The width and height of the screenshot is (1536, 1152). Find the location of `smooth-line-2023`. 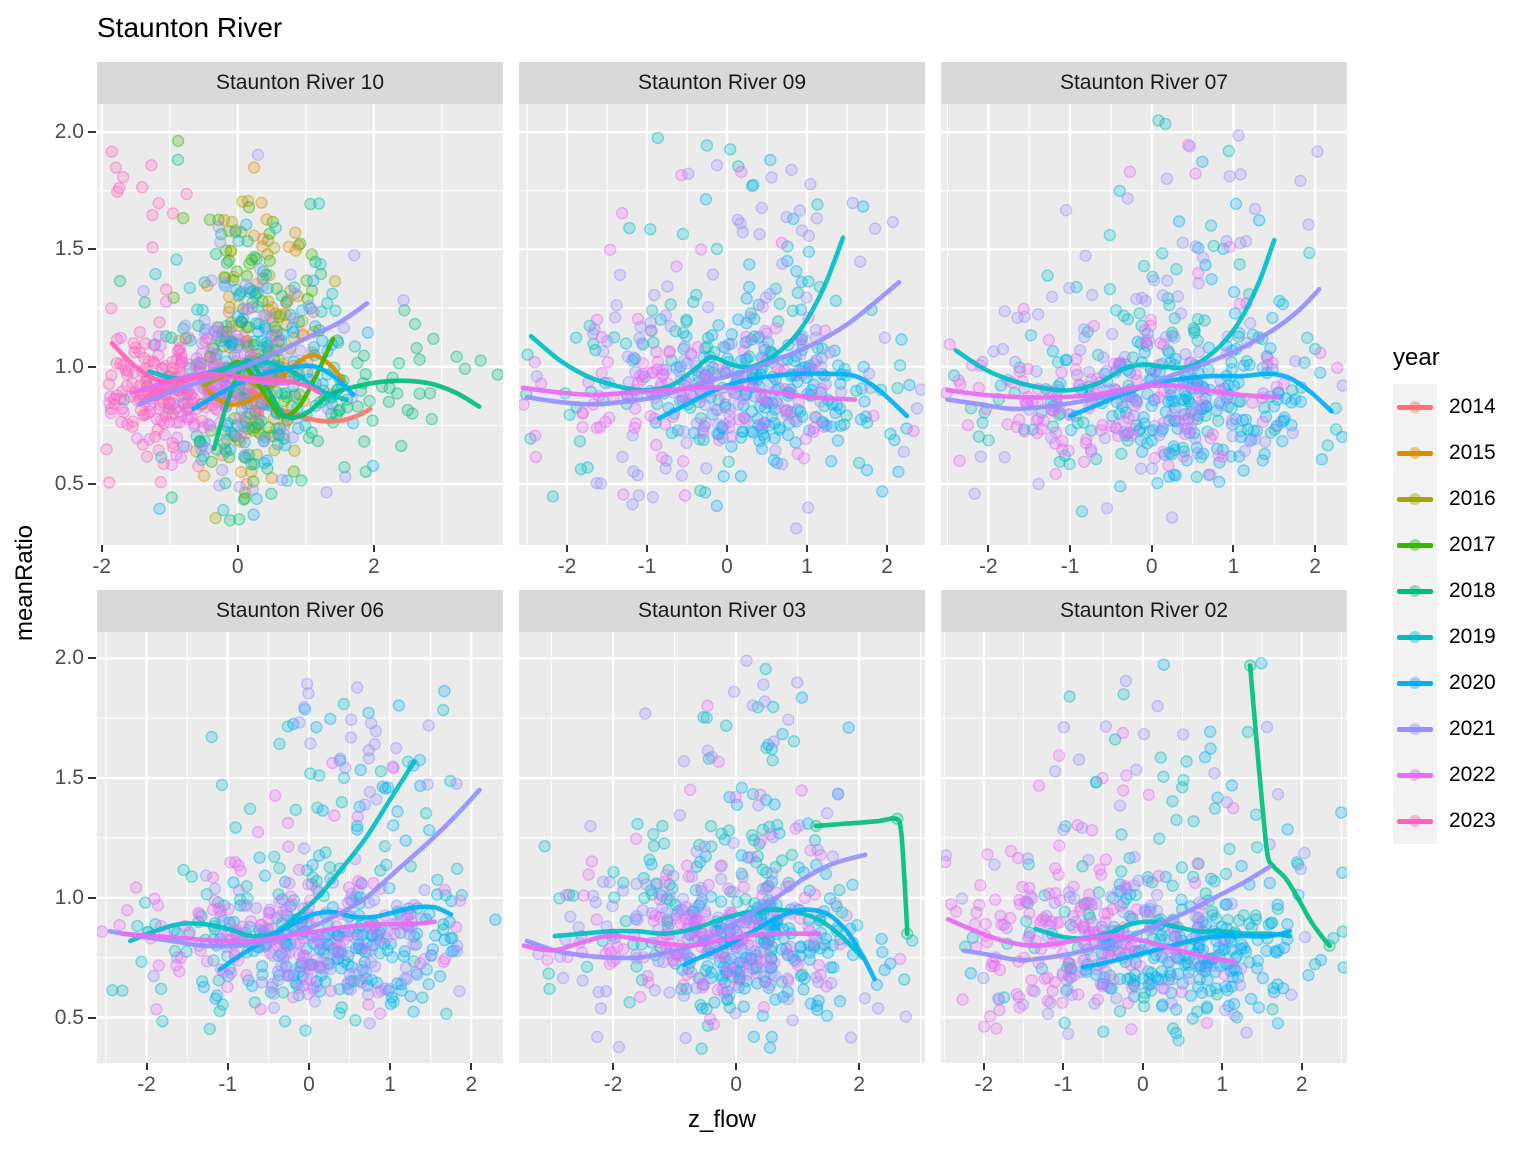

smooth-line-2023 is located at coordinates (215, 368).